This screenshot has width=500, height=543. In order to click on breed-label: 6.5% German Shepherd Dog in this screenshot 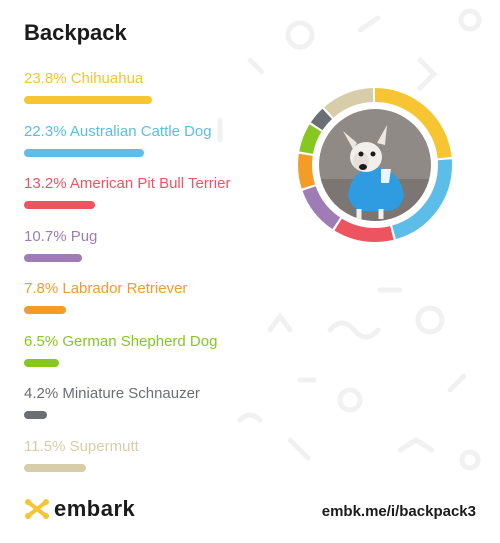, I will do `click(121, 341)`.